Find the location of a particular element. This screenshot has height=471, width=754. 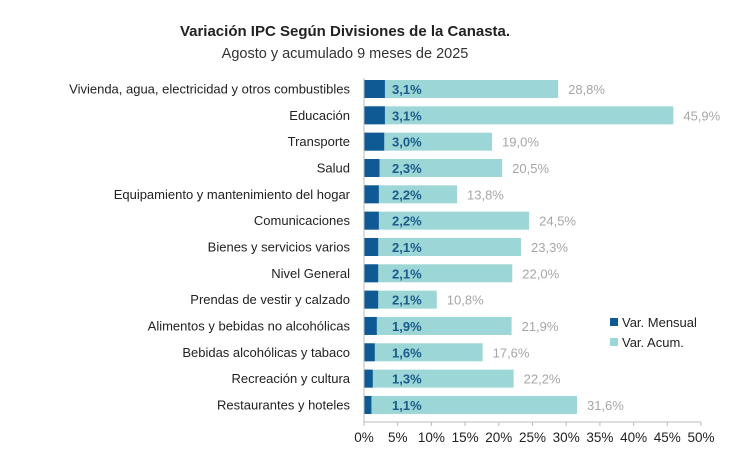

x-tick-label: 15% is located at coordinates (465, 437).